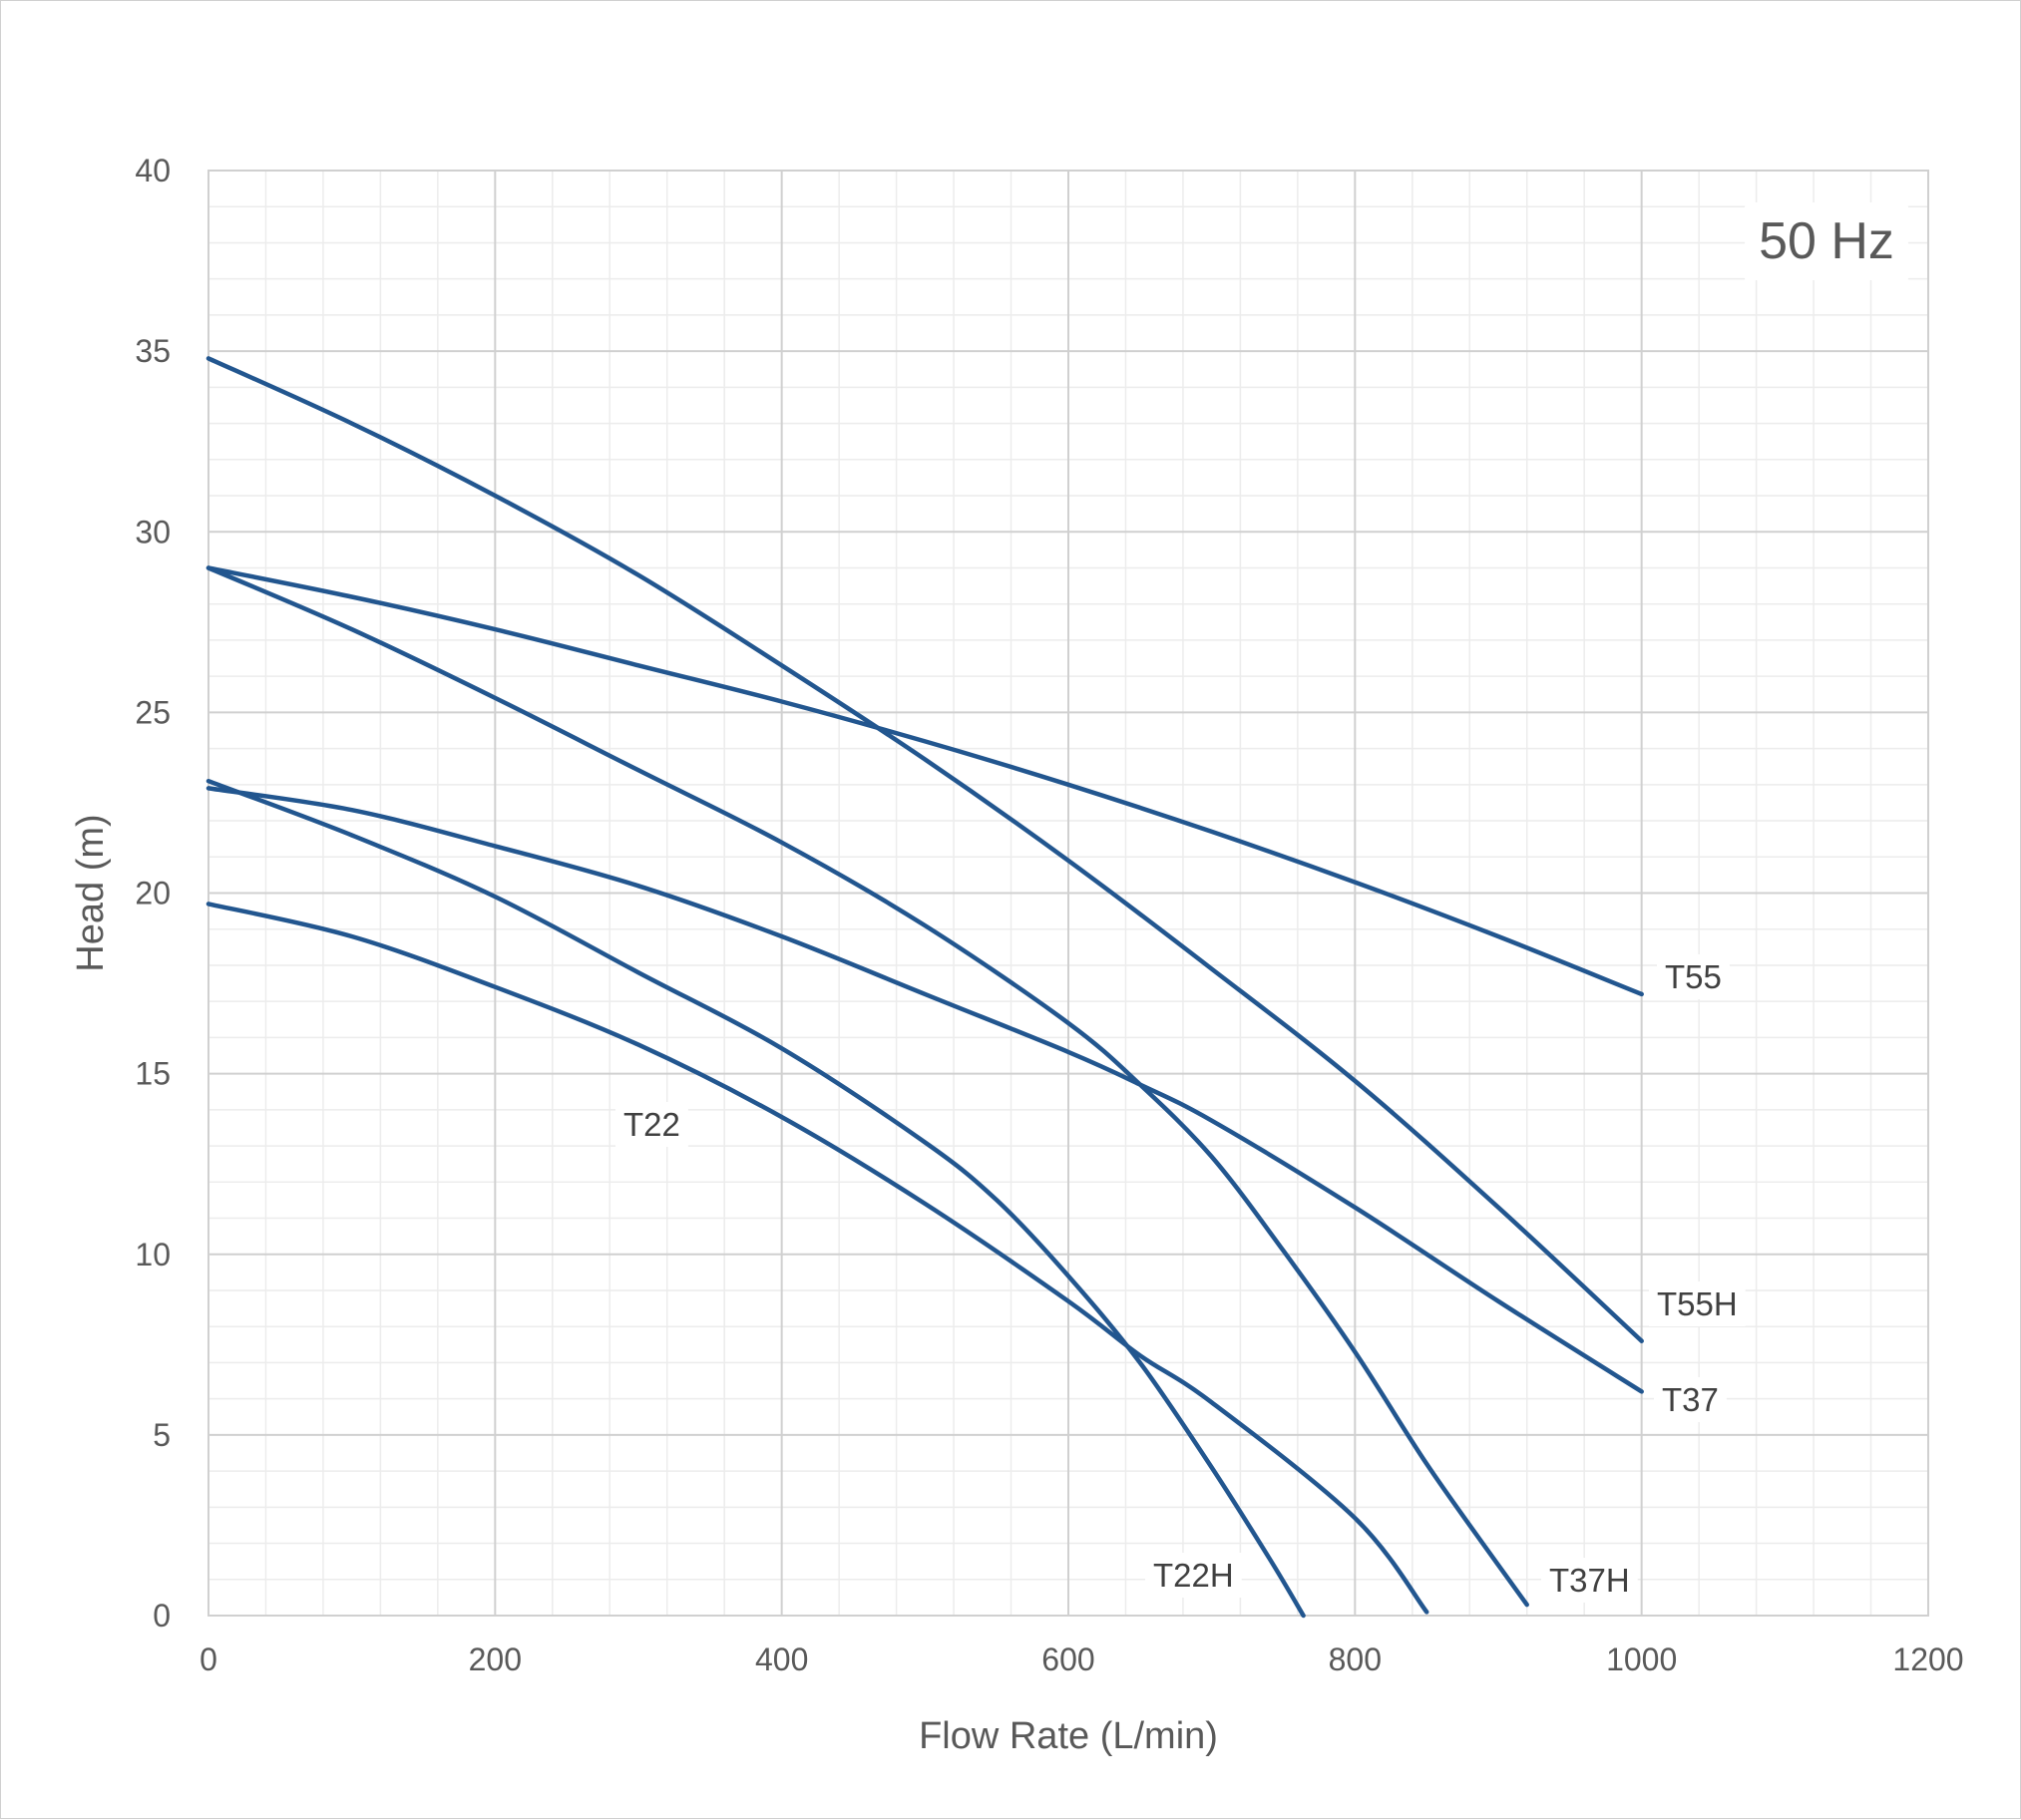  What do you see at coordinates (1067, 1659) in the screenshot?
I see `x-tick-label: 600` at bounding box center [1067, 1659].